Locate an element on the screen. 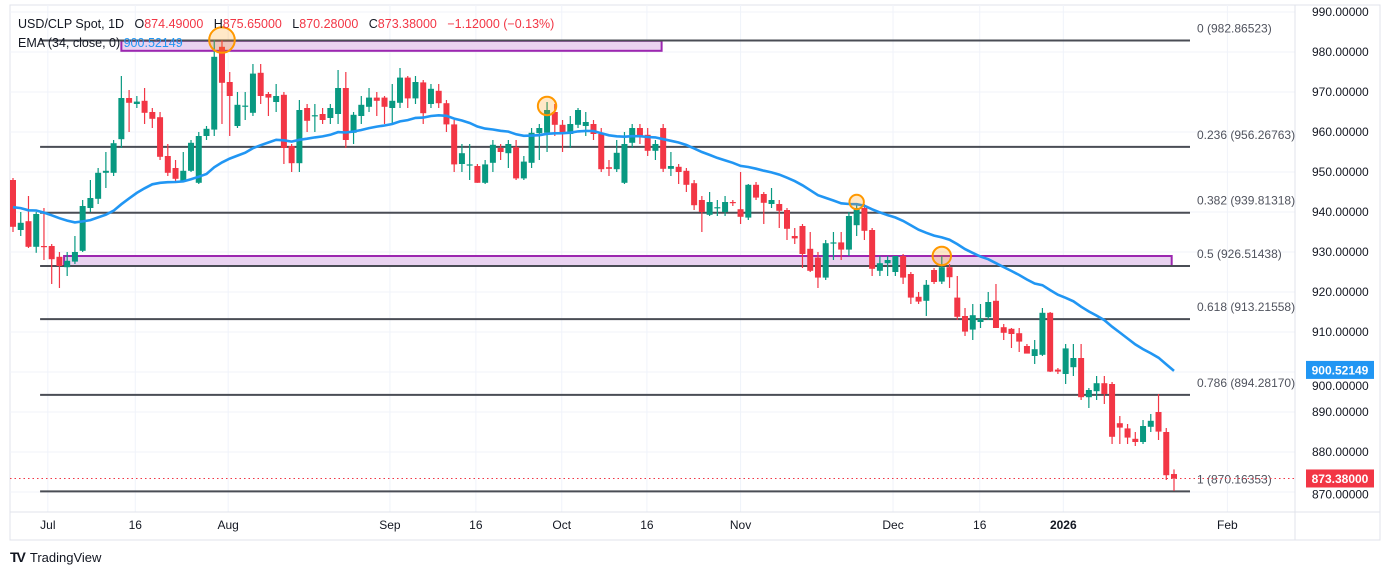 The height and width of the screenshot is (575, 1388). time-axis-label: Oct is located at coordinates (561, 525).